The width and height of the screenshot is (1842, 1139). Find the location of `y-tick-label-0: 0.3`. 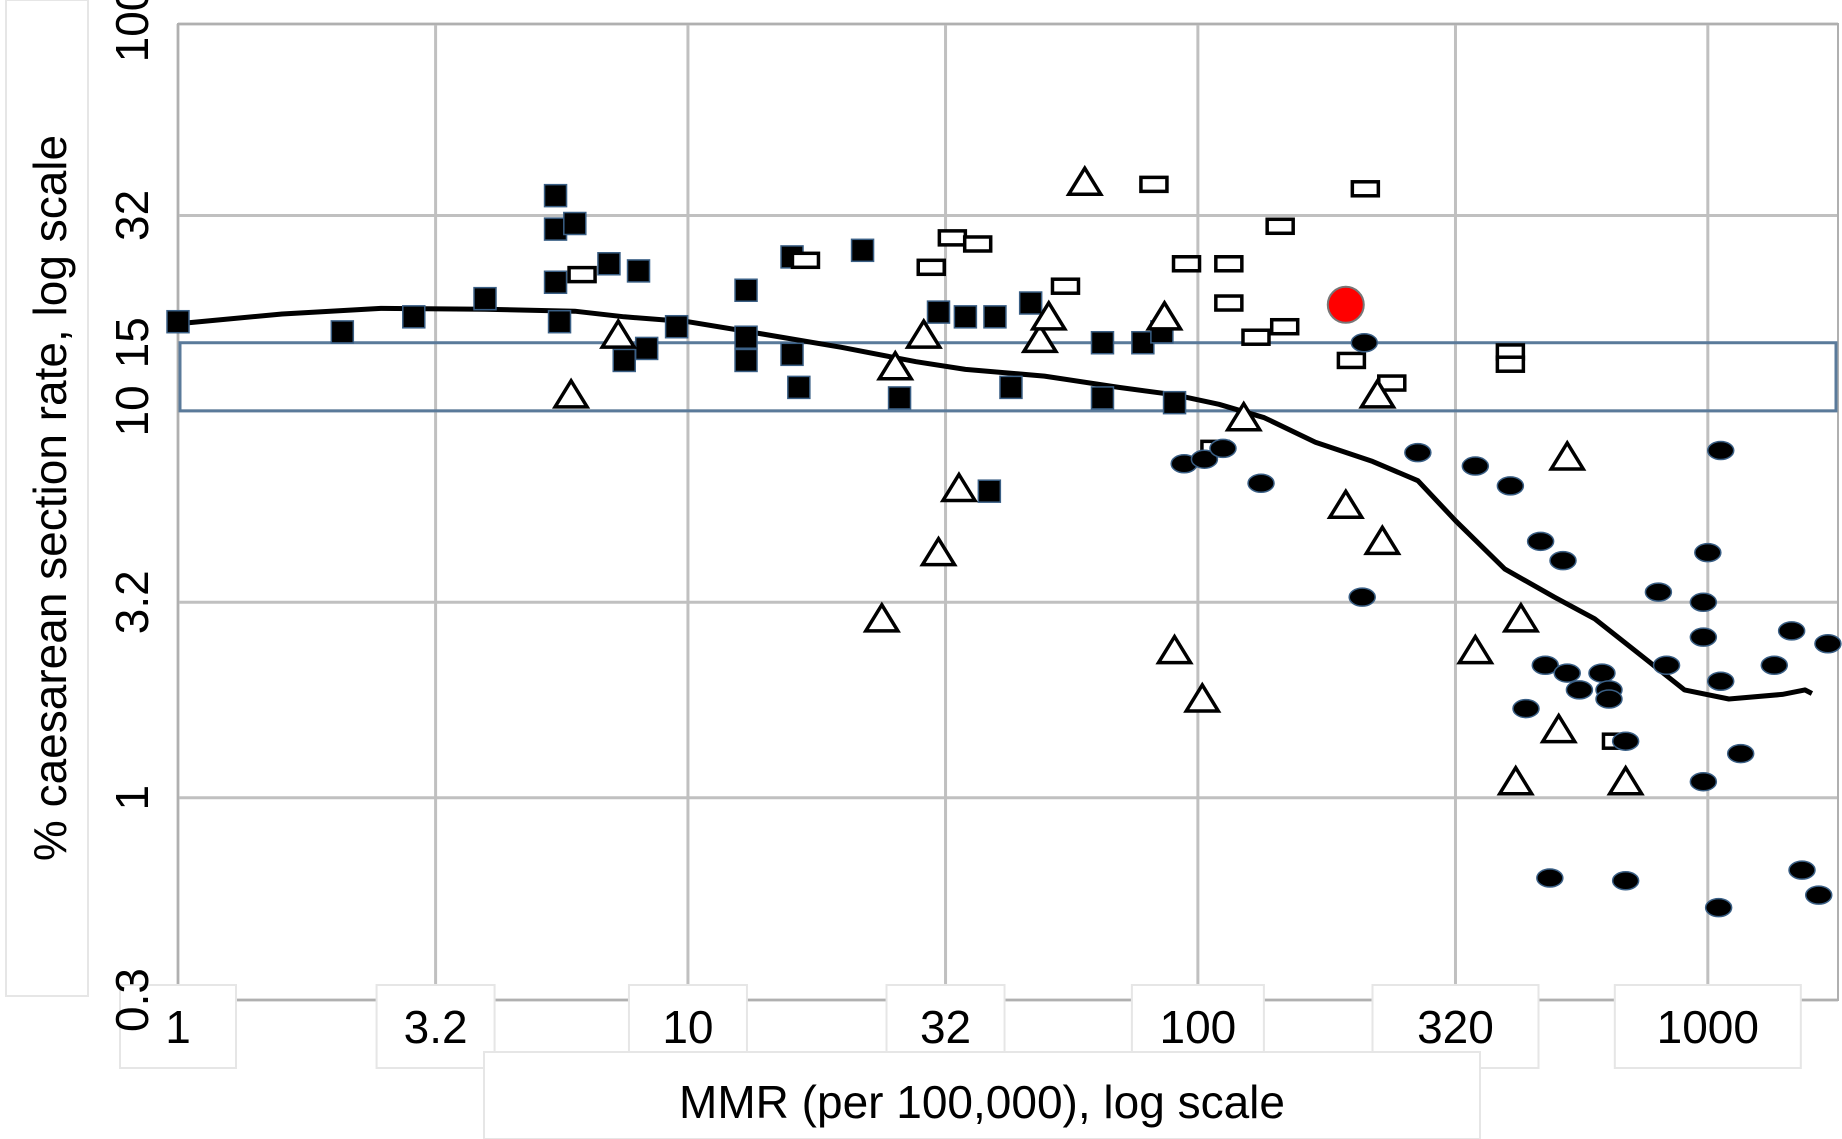

y-tick-label-0: 0.3 is located at coordinates (132, 1000).